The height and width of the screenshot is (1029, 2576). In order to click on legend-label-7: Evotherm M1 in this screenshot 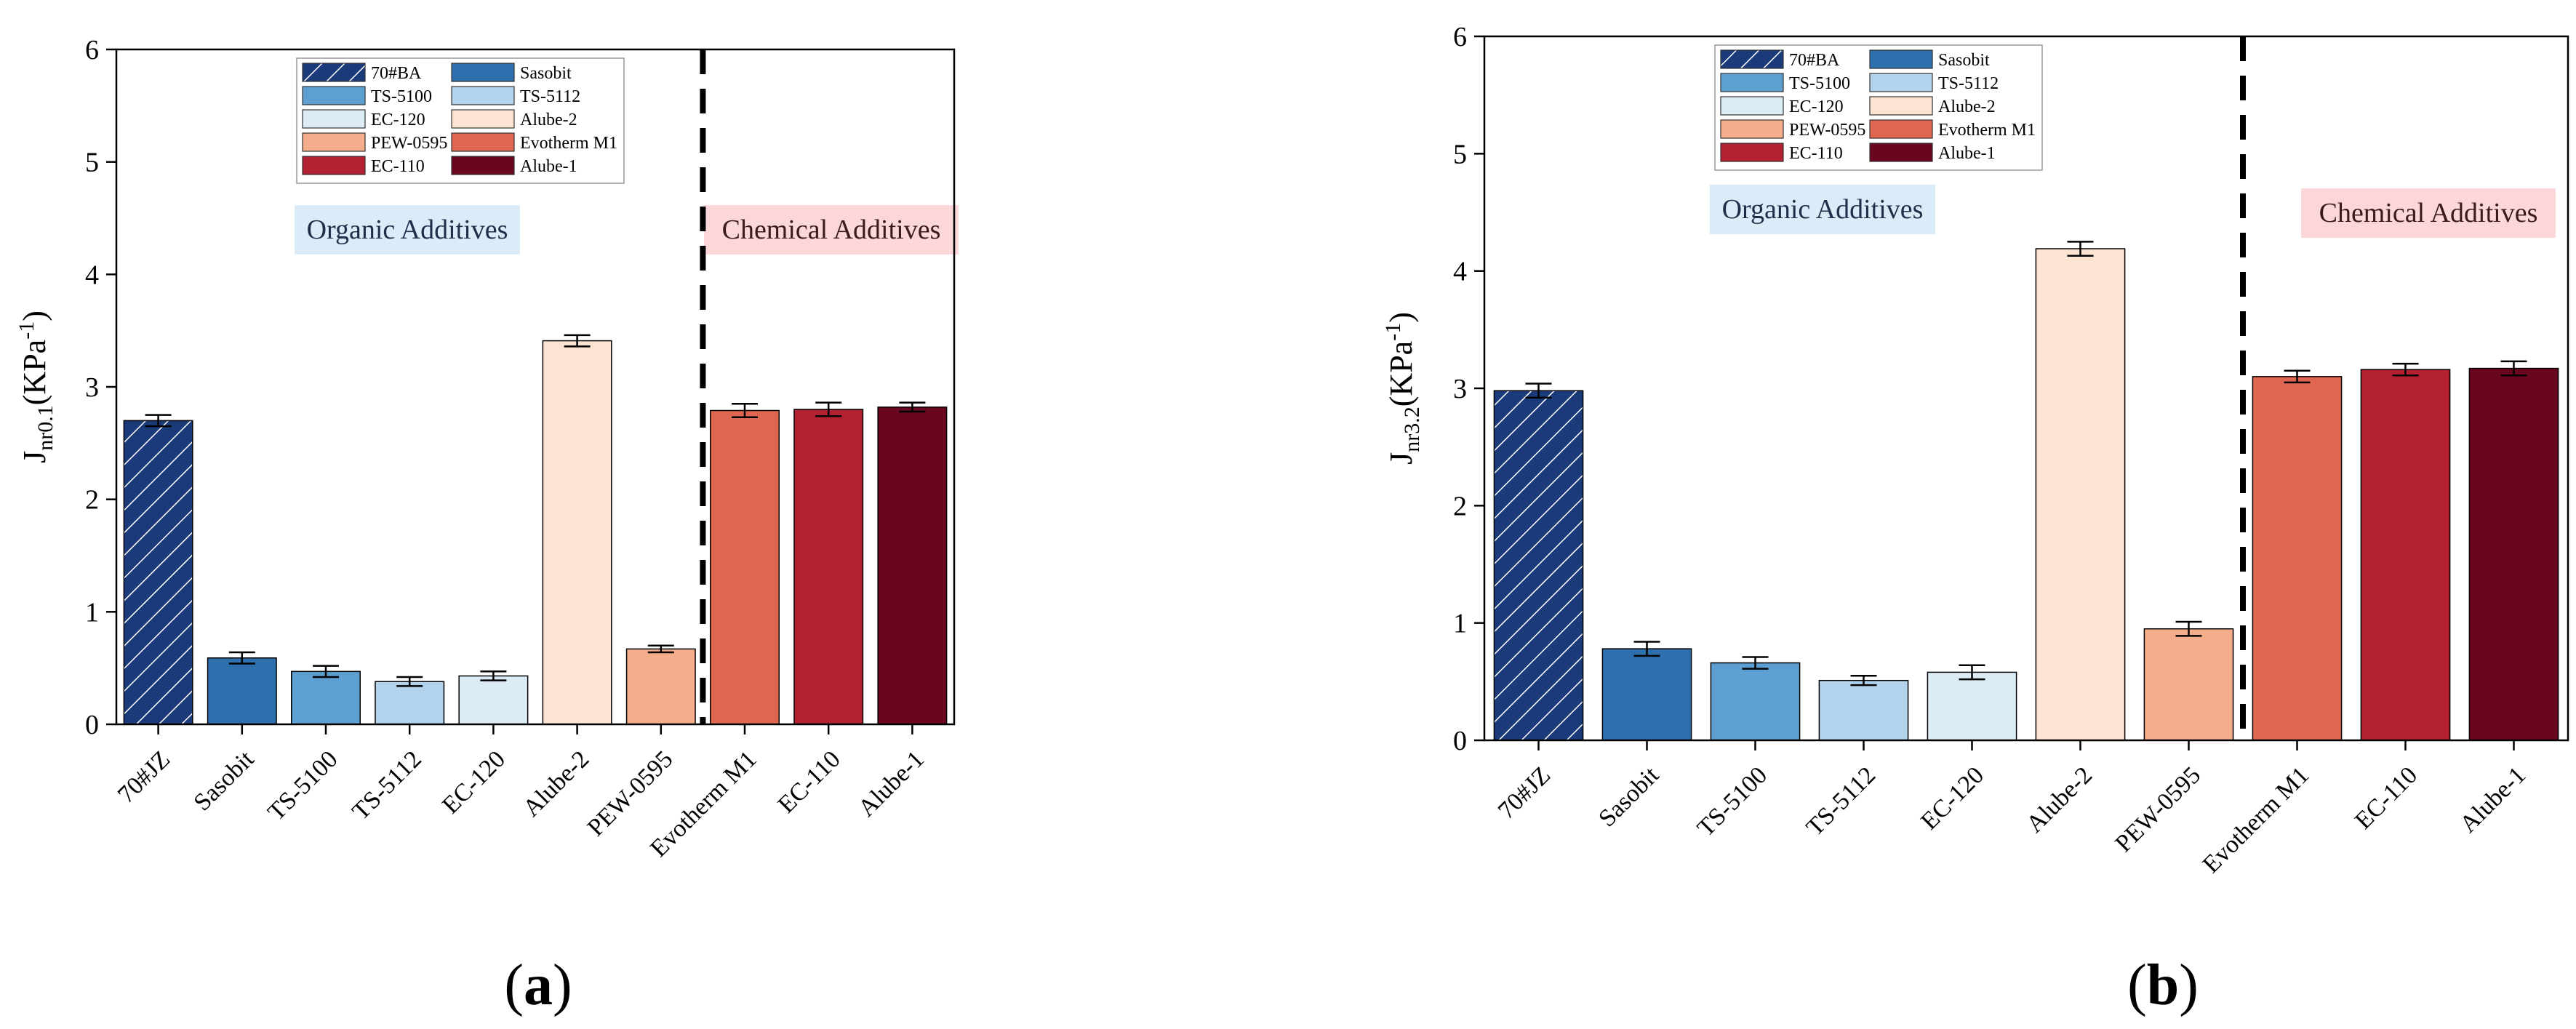, I will do `click(1987, 130)`.